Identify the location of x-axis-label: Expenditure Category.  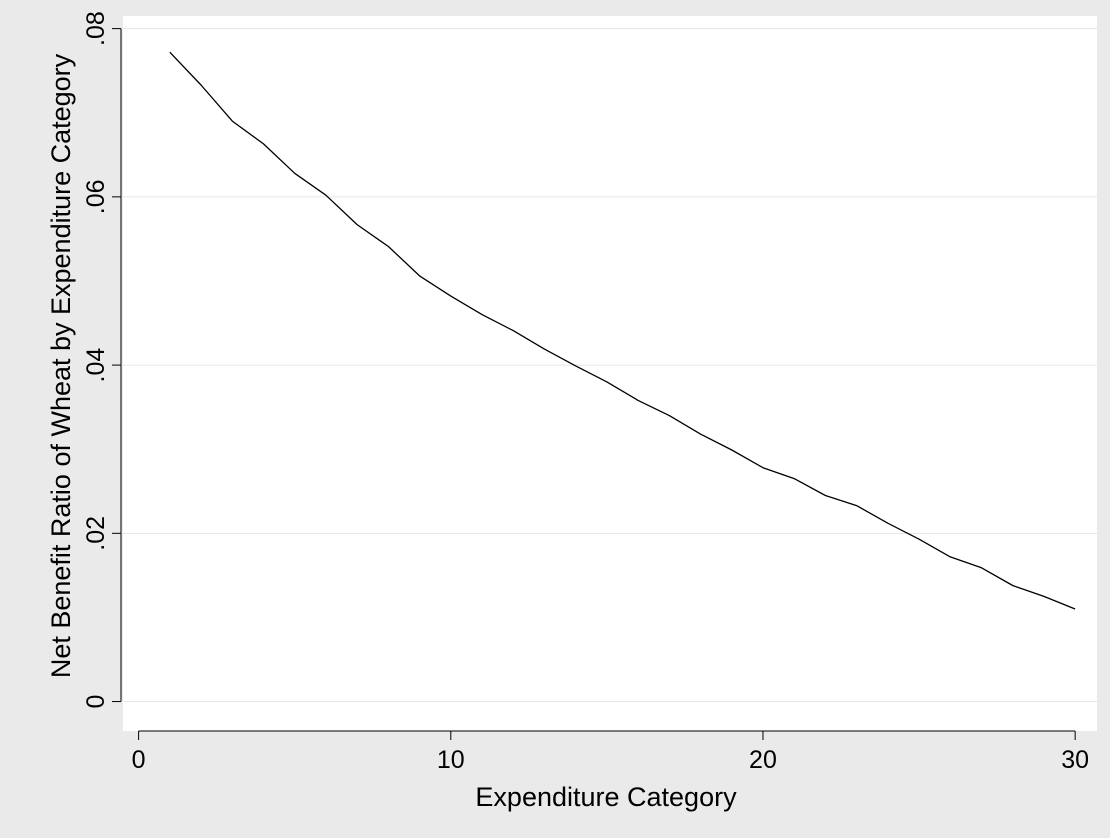
(606, 797).